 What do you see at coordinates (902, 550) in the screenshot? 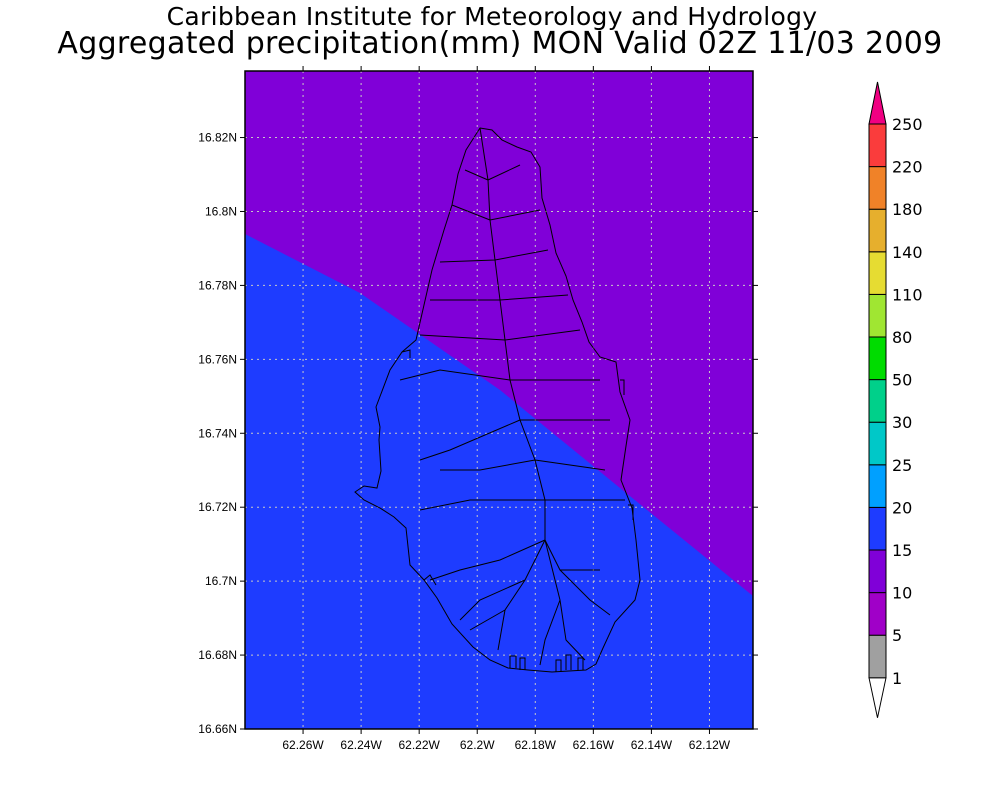
I see `colorbar-label: 15` at bounding box center [902, 550].